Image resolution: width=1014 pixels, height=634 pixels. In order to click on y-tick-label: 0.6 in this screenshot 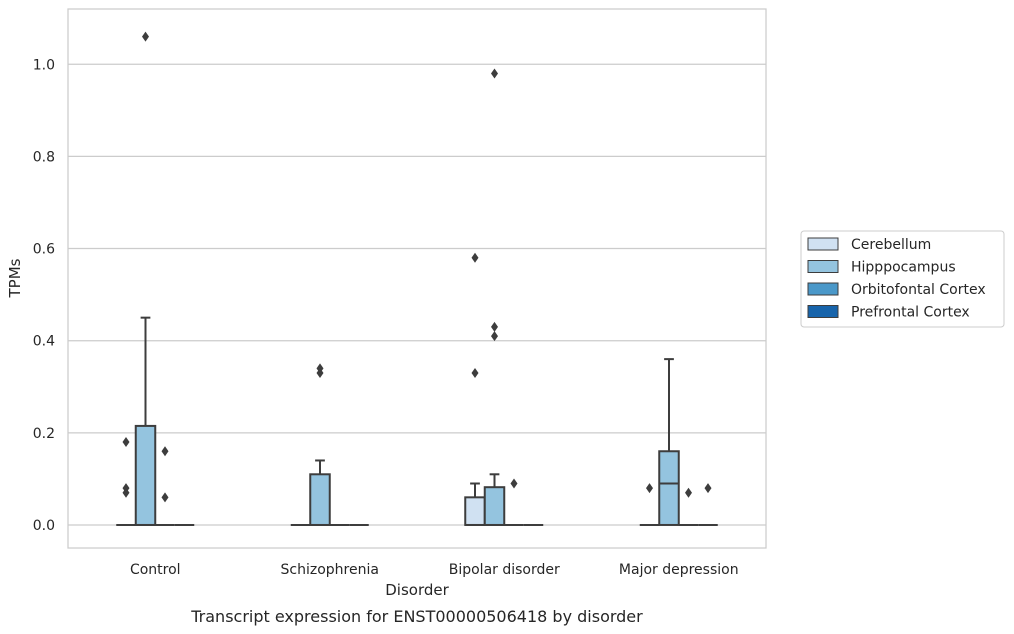, I will do `click(44, 250)`.